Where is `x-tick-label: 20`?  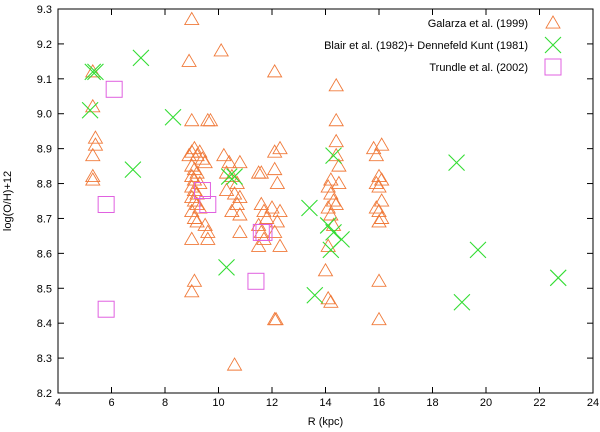
x-tick-label: 20 is located at coordinates (486, 403).